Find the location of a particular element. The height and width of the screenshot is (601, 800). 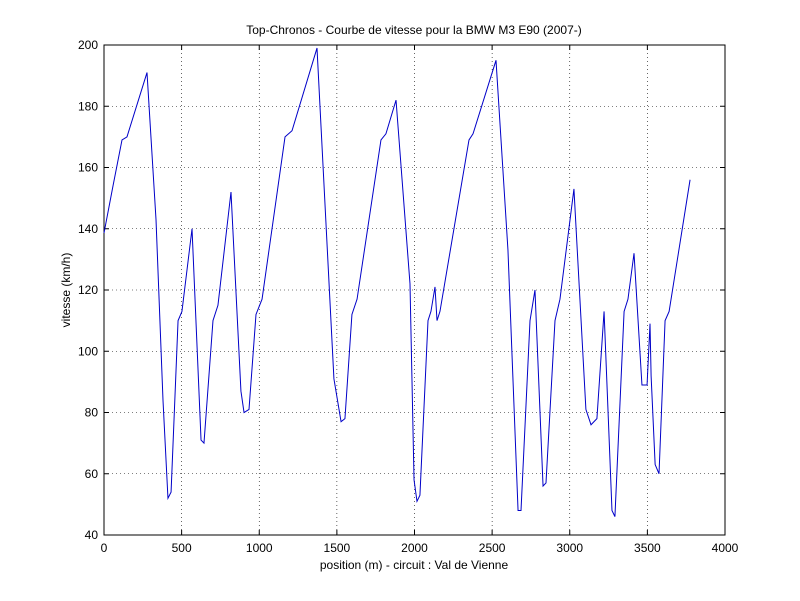

y-tick-label: 80 is located at coordinates (92, 413).